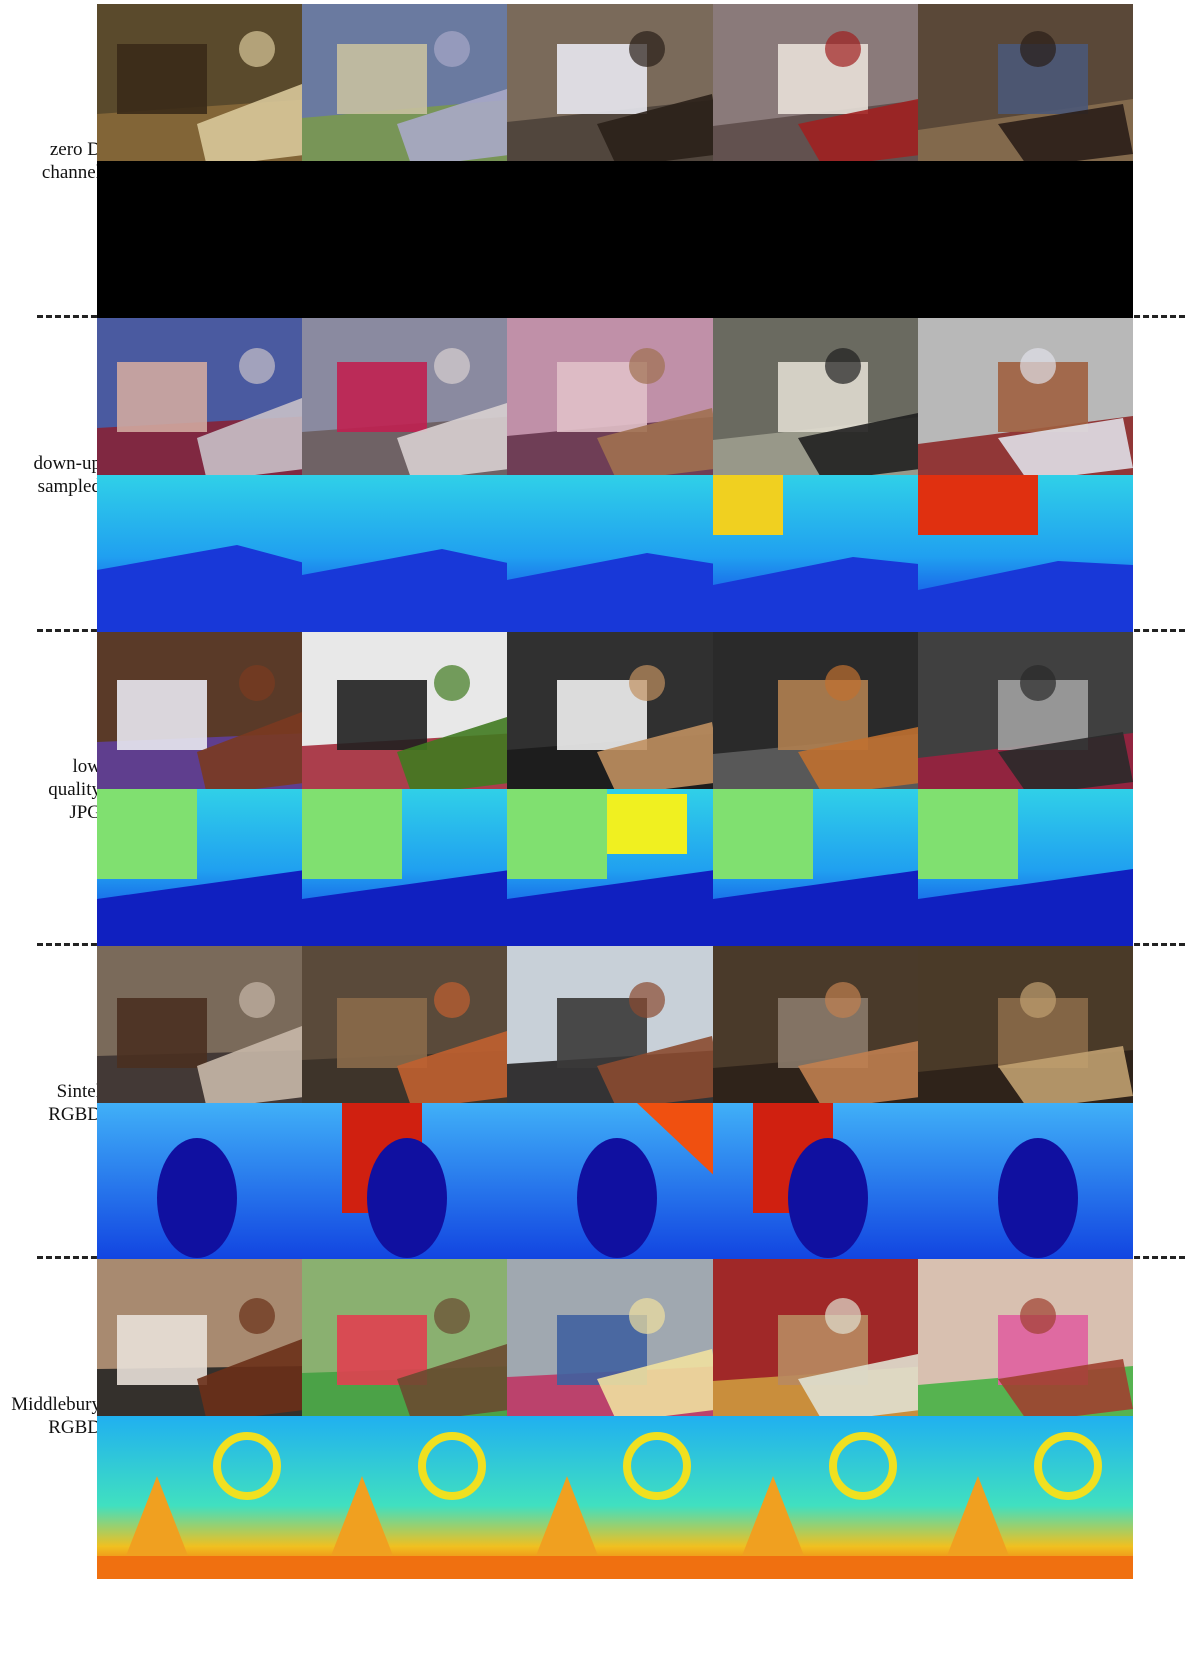  What do you see at coordinates (56, 1404) in the screenshot?
I see `row-label-line: Middlebury` at bounding box center [56, 1404].